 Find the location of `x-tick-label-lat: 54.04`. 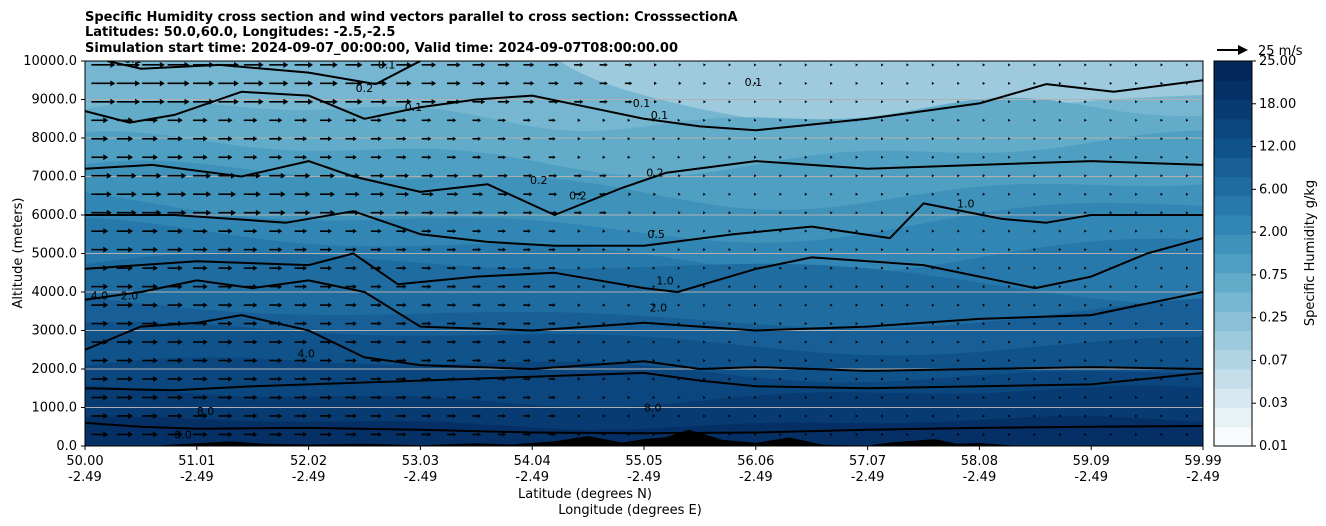

x-tick-label-lat: 54.04 is located at coordinates (532, 461).